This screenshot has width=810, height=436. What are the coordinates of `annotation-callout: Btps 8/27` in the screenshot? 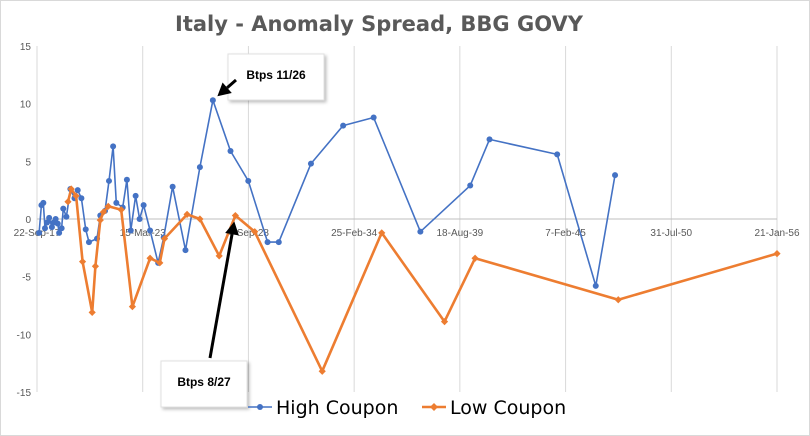 It's located at (204, 314).